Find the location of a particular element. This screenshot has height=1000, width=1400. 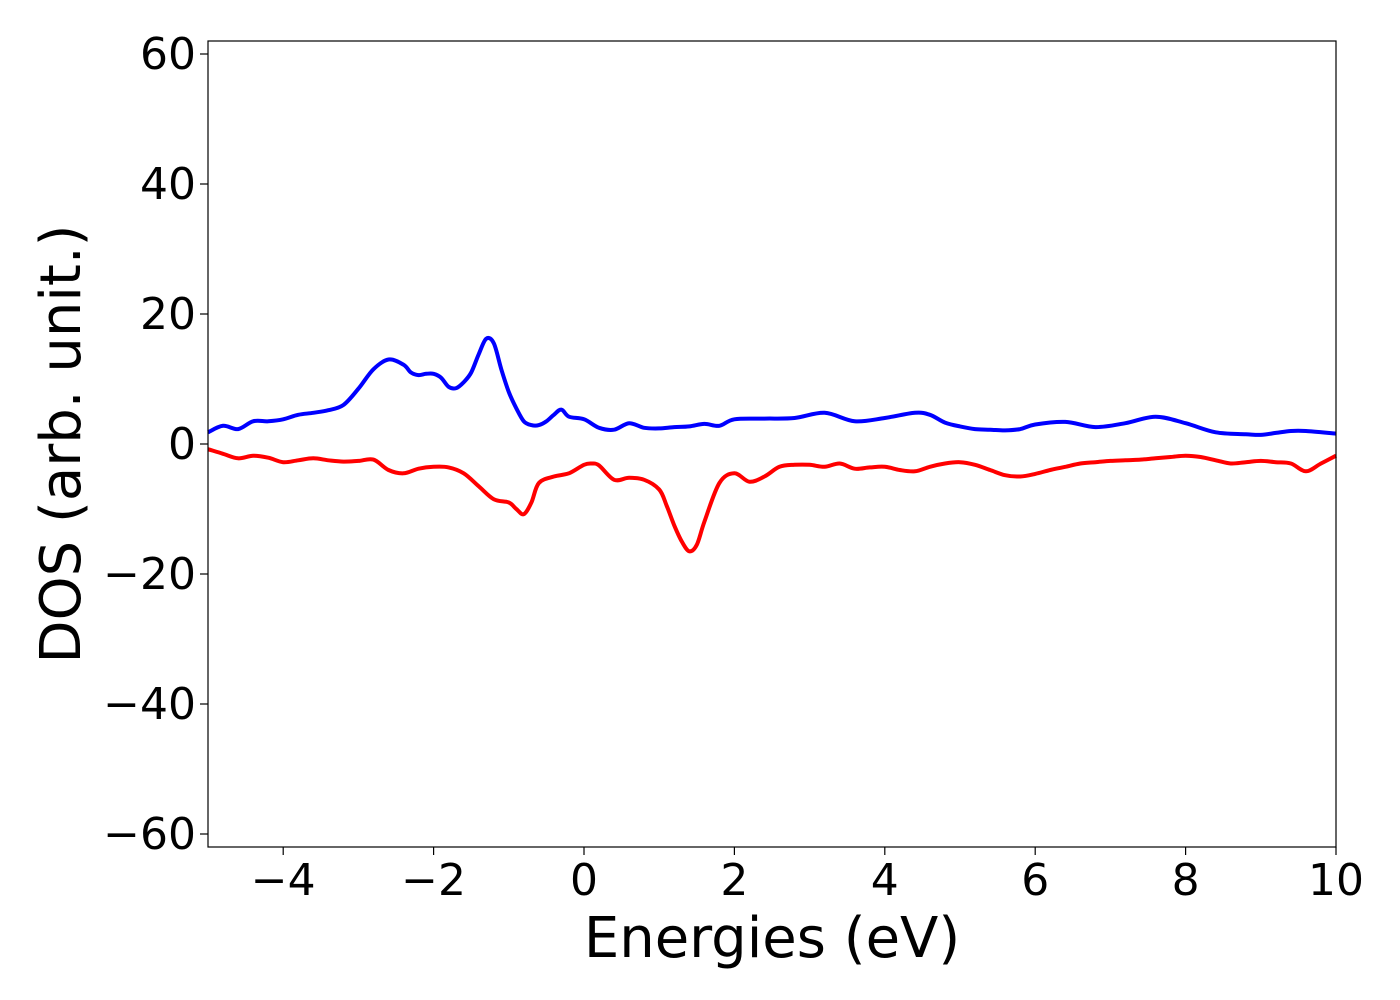

y-axis-title: DOS (arb. unit.) is located at coordinates (61, 443).